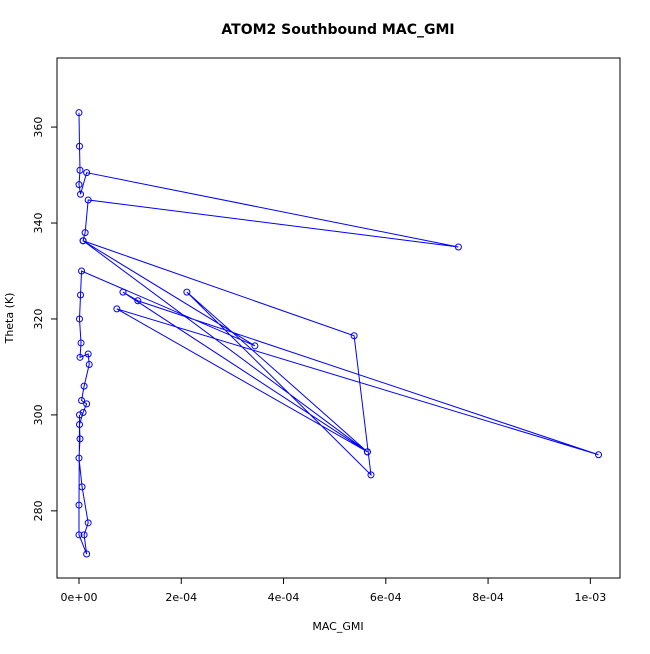 The image size is (650, 654). What do you see at coordinates (488, 597) in the screenshot?
I see `x-tick-label: 8e-04` at bounding box center [488, 597].